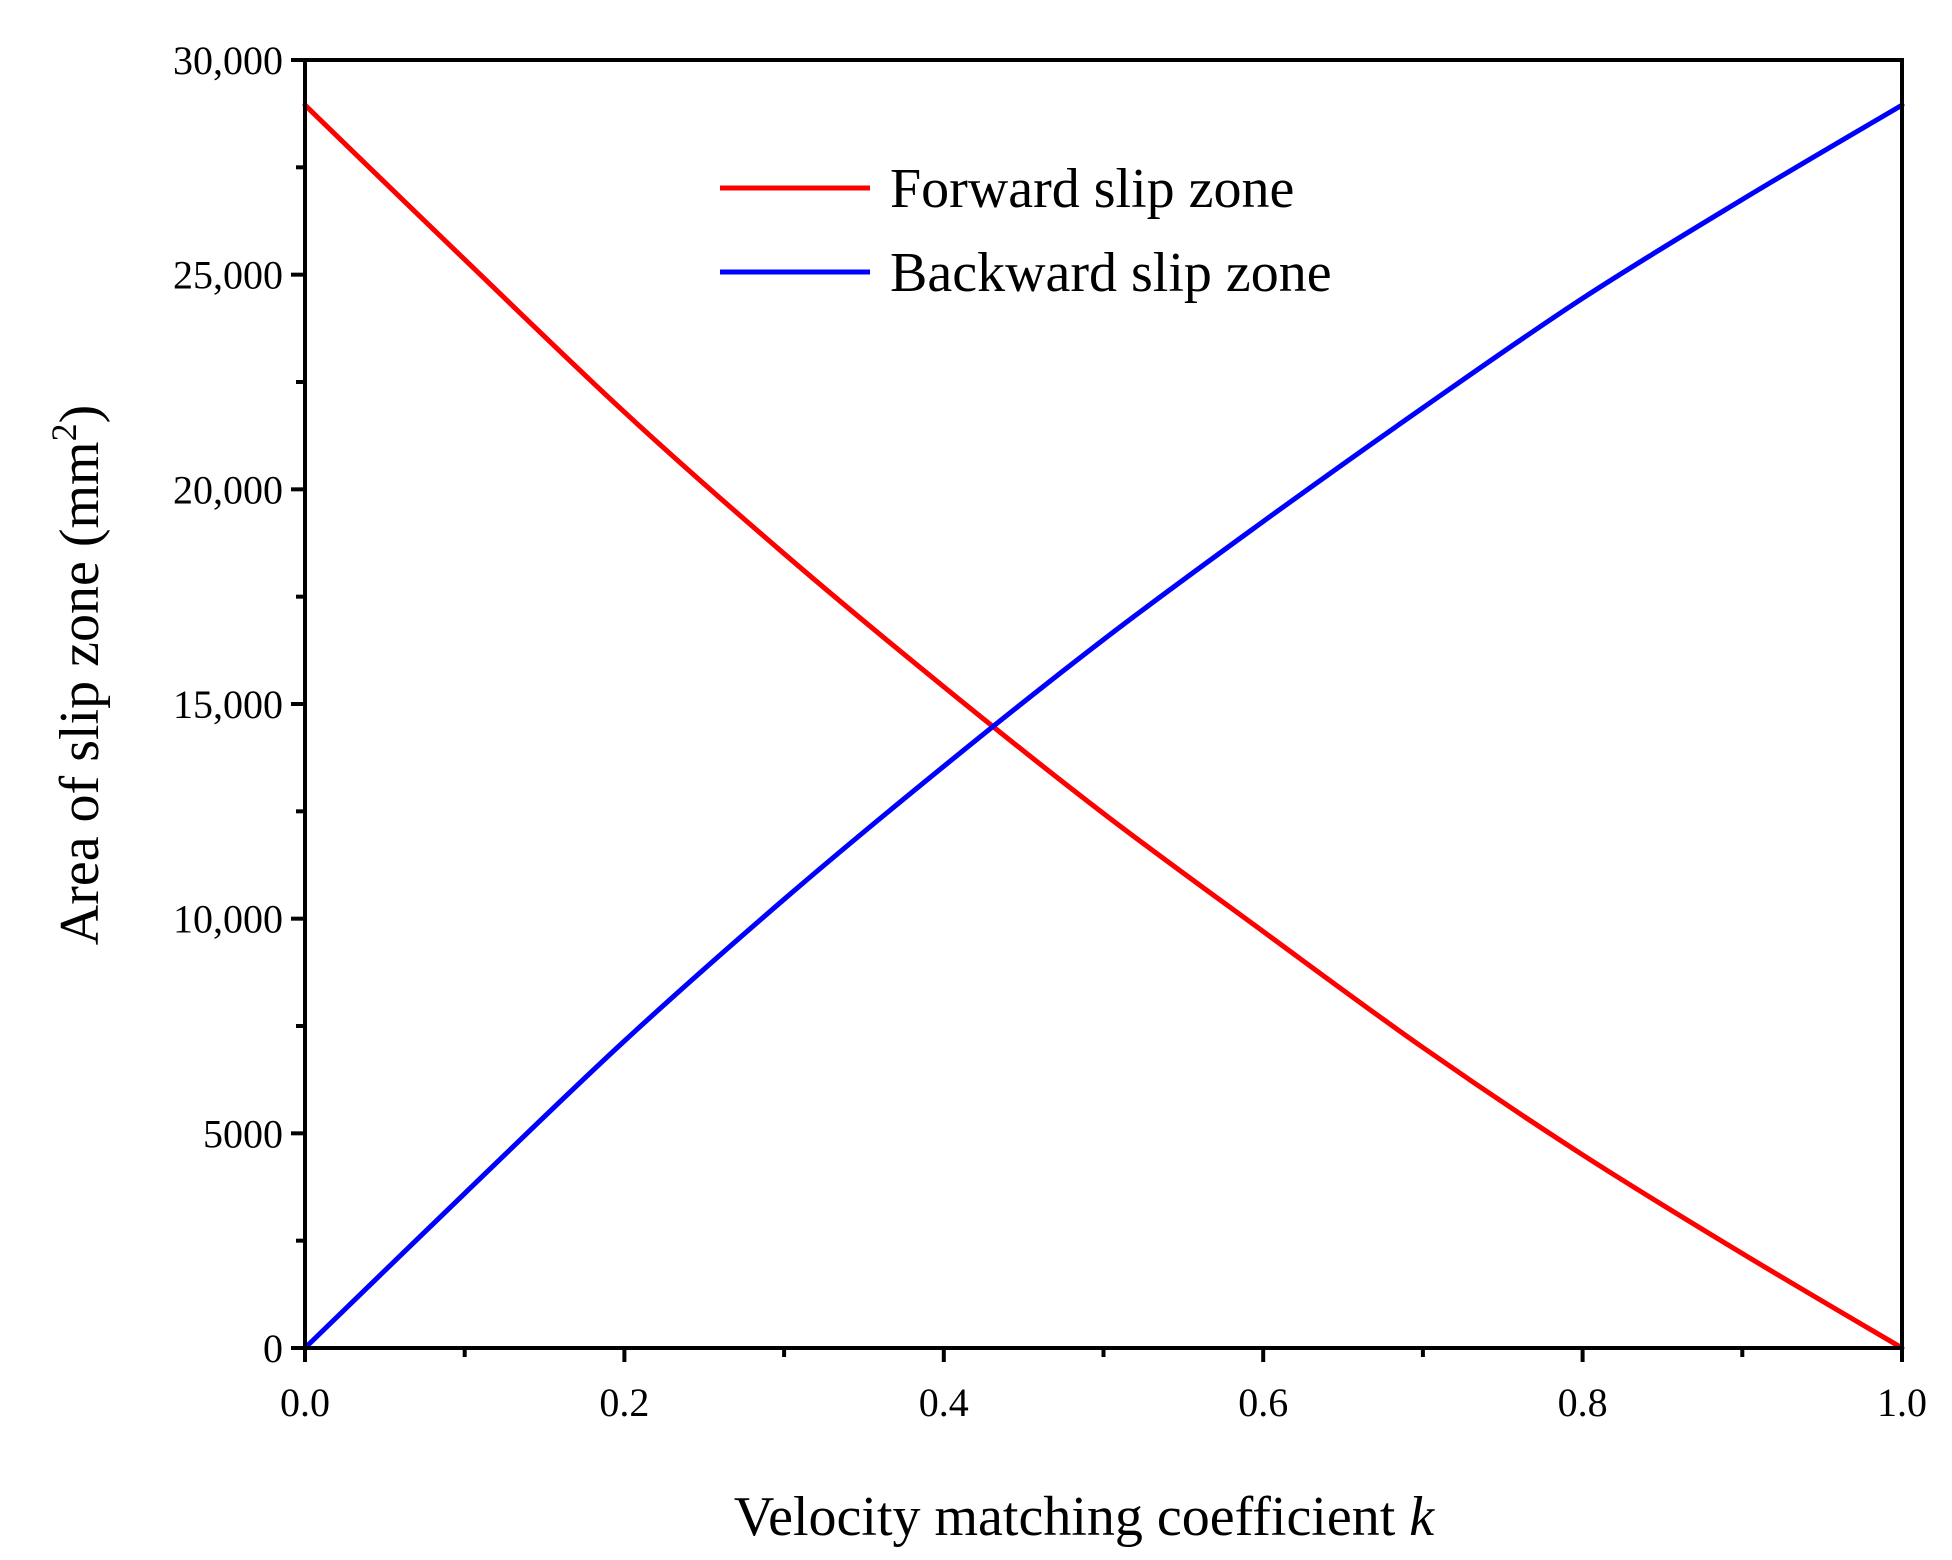 Image resolution: width=1952 pixels, height=1560 pixels. What do you see at coordinates (305, 1402) in the screenshot?
I see `x-tick-label: 0.0` at bounding box center [305, 1402].